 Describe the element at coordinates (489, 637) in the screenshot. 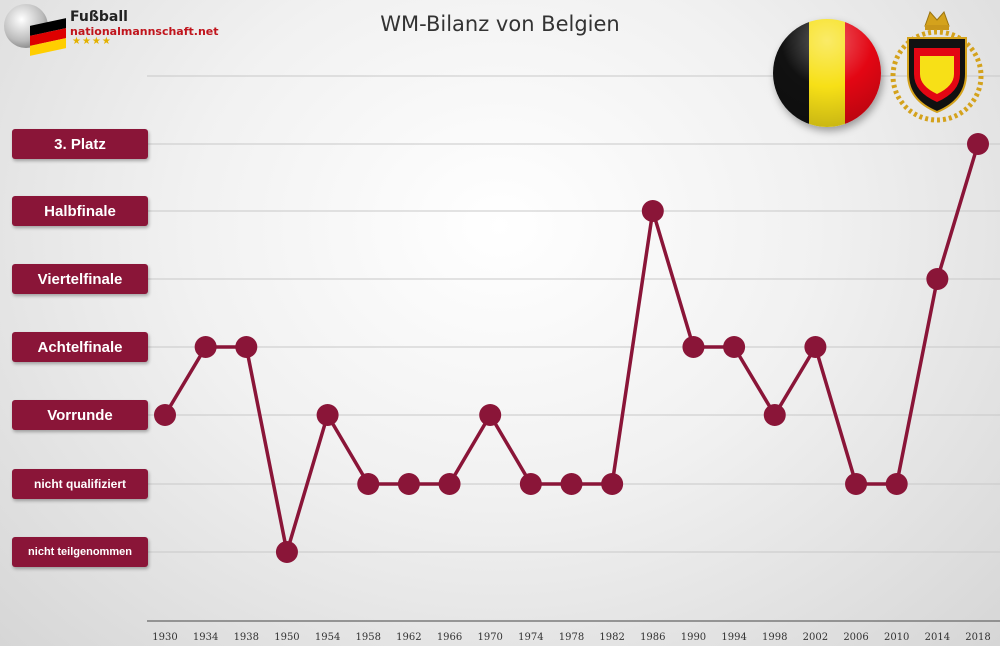

I see `x-tick-label: 1970` at that location.